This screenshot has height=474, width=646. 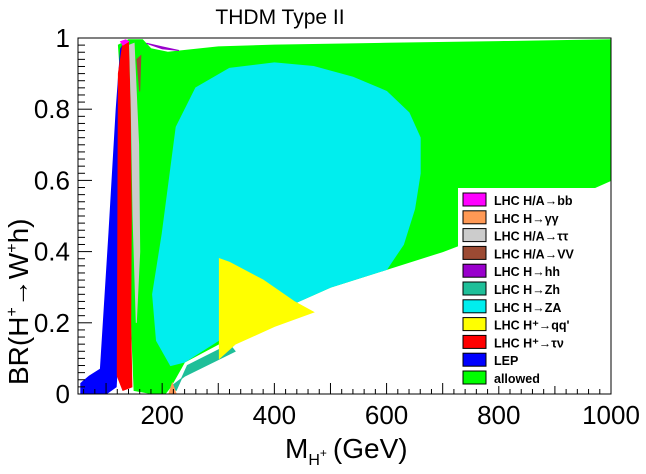 I want to click on y-axis-title-part2: h), so click(x=18, y=231).